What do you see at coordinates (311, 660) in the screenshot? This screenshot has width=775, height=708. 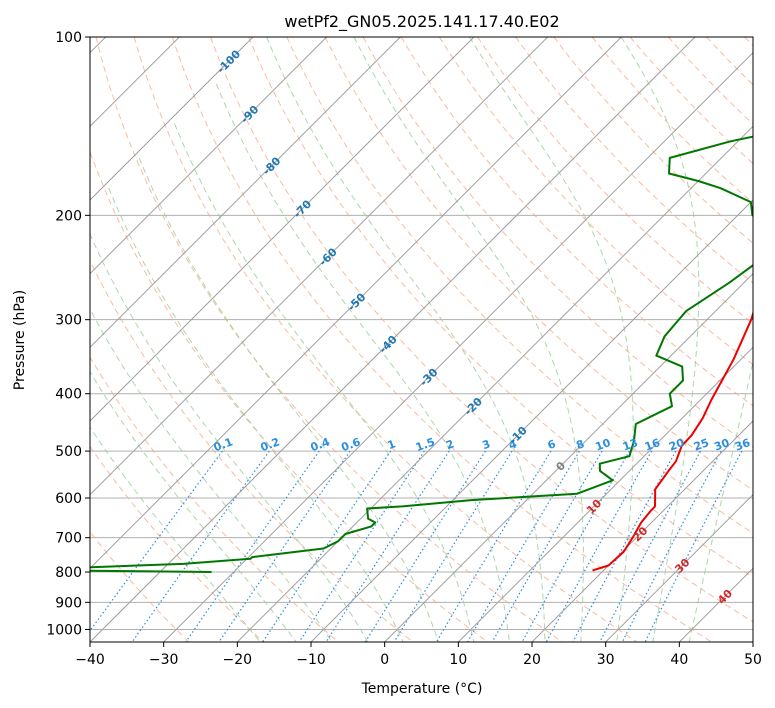 I see `x-tick-label: −10` at bounding box center [311, 660].